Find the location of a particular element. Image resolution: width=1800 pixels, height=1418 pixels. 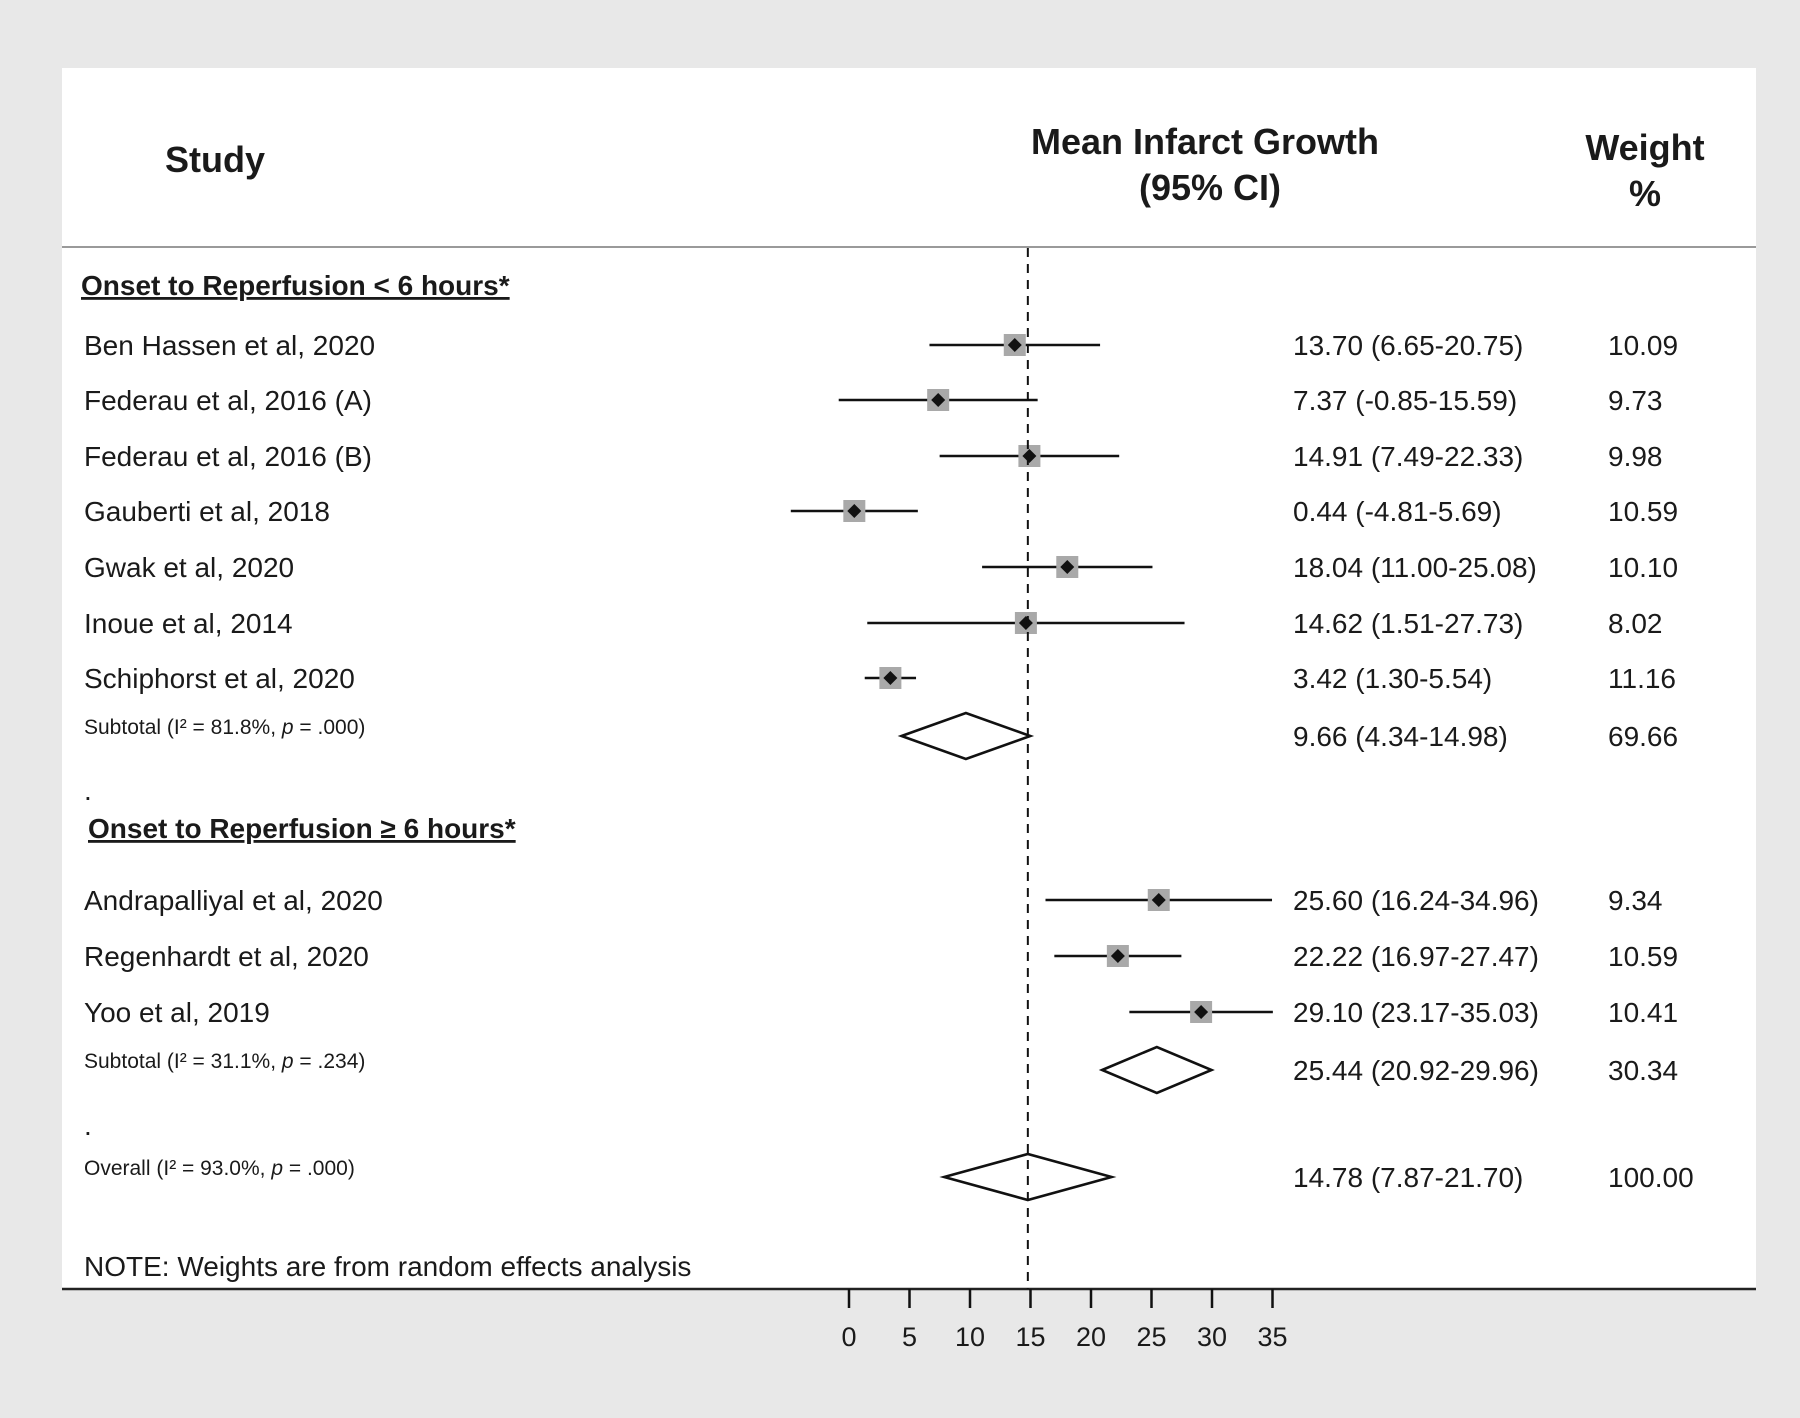

subtotal-estimate-ci-value: 25.44 (20.92-29.96) is located at coordinates (1416, 1070).